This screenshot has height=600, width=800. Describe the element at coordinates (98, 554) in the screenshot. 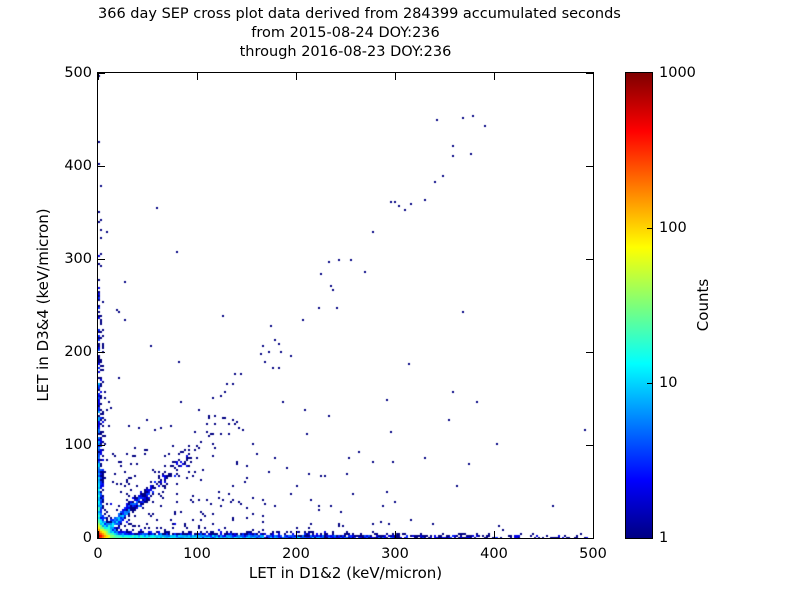

I see `x-tick-label: 0` at that location.